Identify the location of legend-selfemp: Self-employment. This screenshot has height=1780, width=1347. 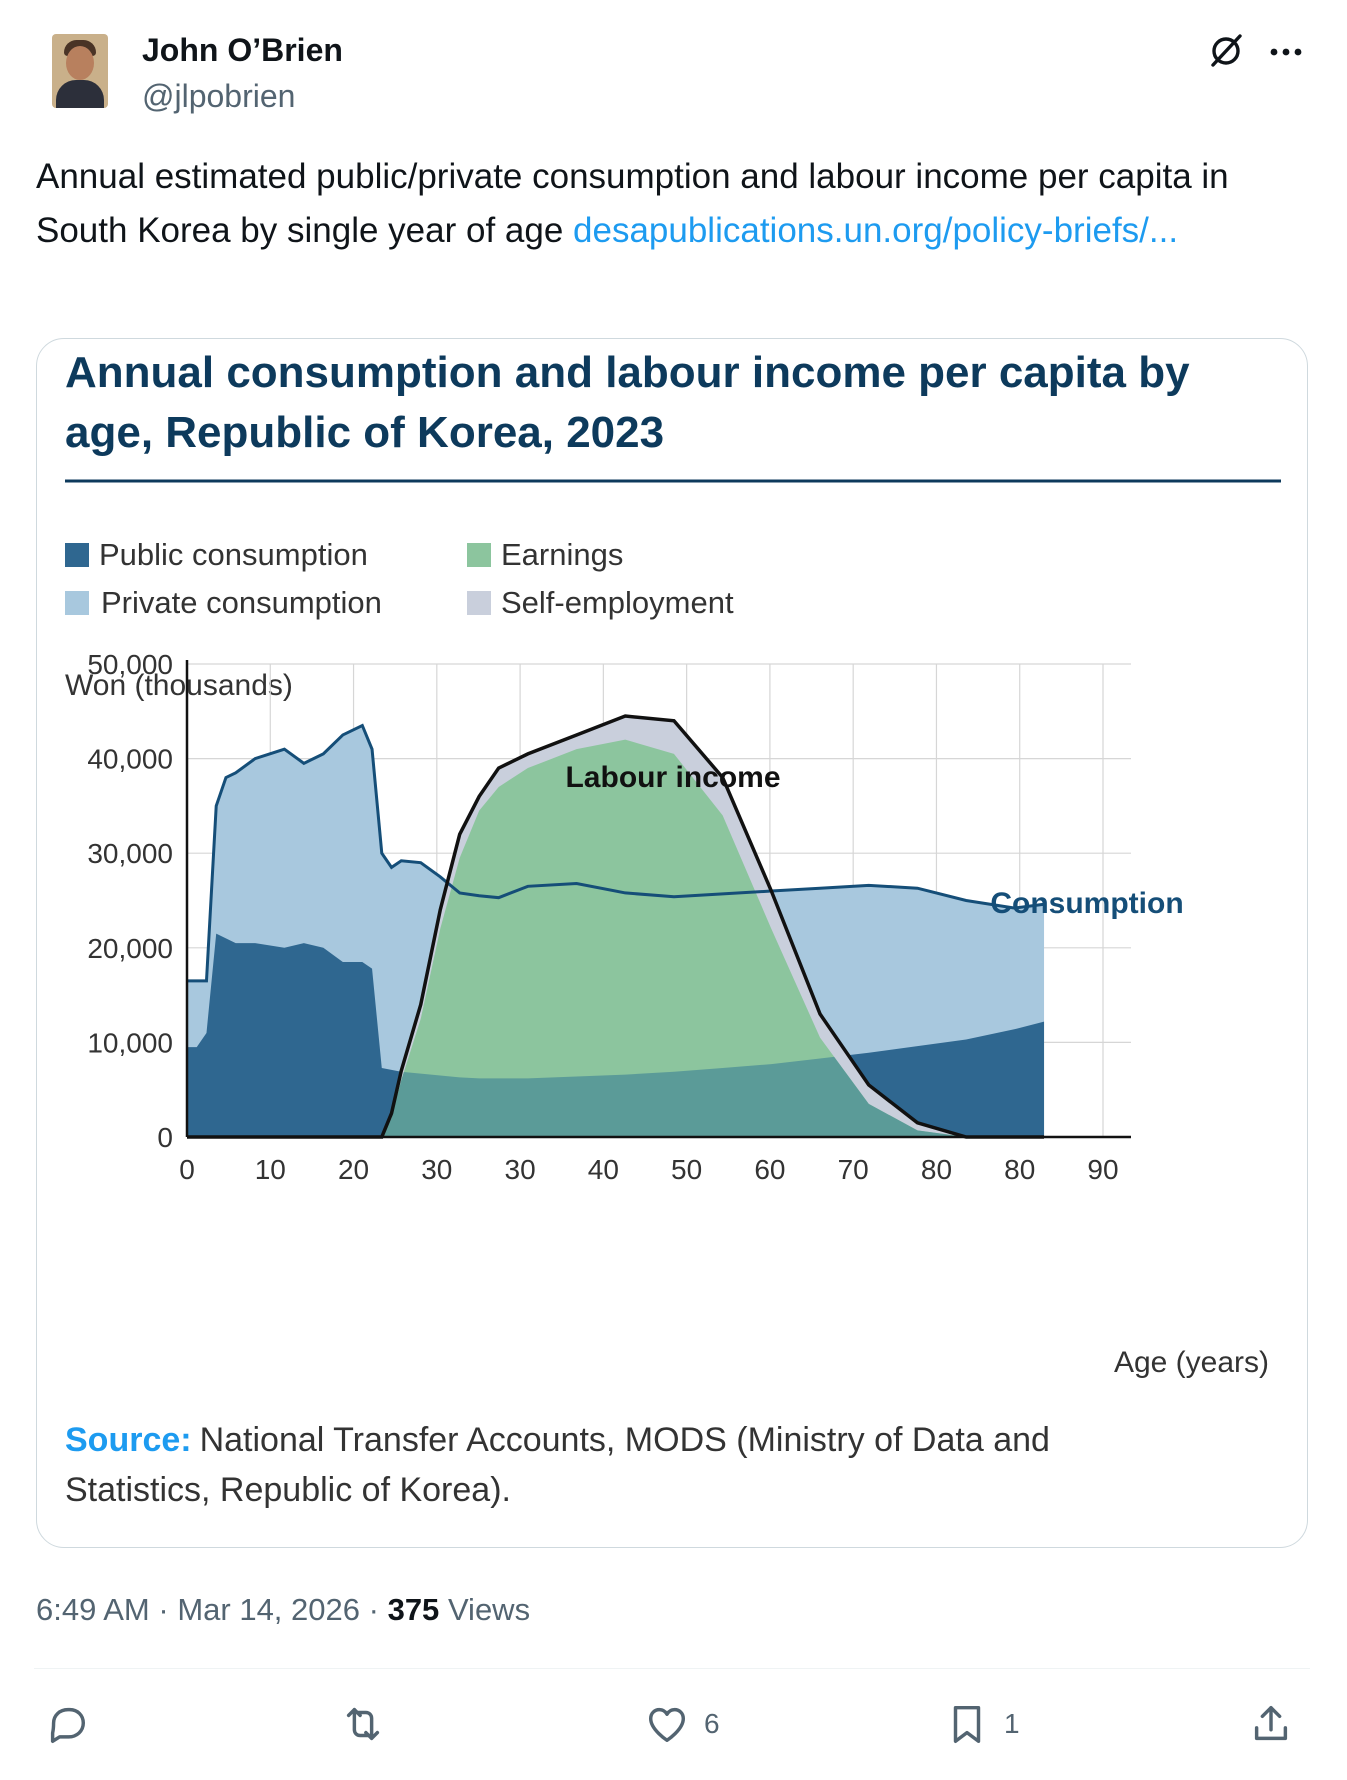
(617, 602).